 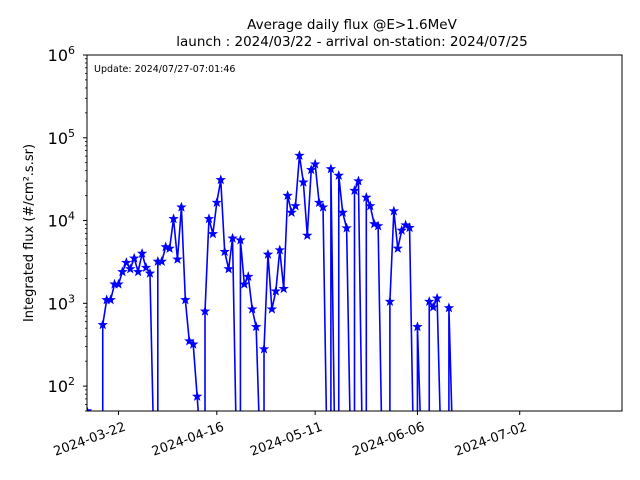 What do you see at coordinates (61, 302) in the screenshot?
I see `y-tick-label: 10³` at bounding box center [61, 302].